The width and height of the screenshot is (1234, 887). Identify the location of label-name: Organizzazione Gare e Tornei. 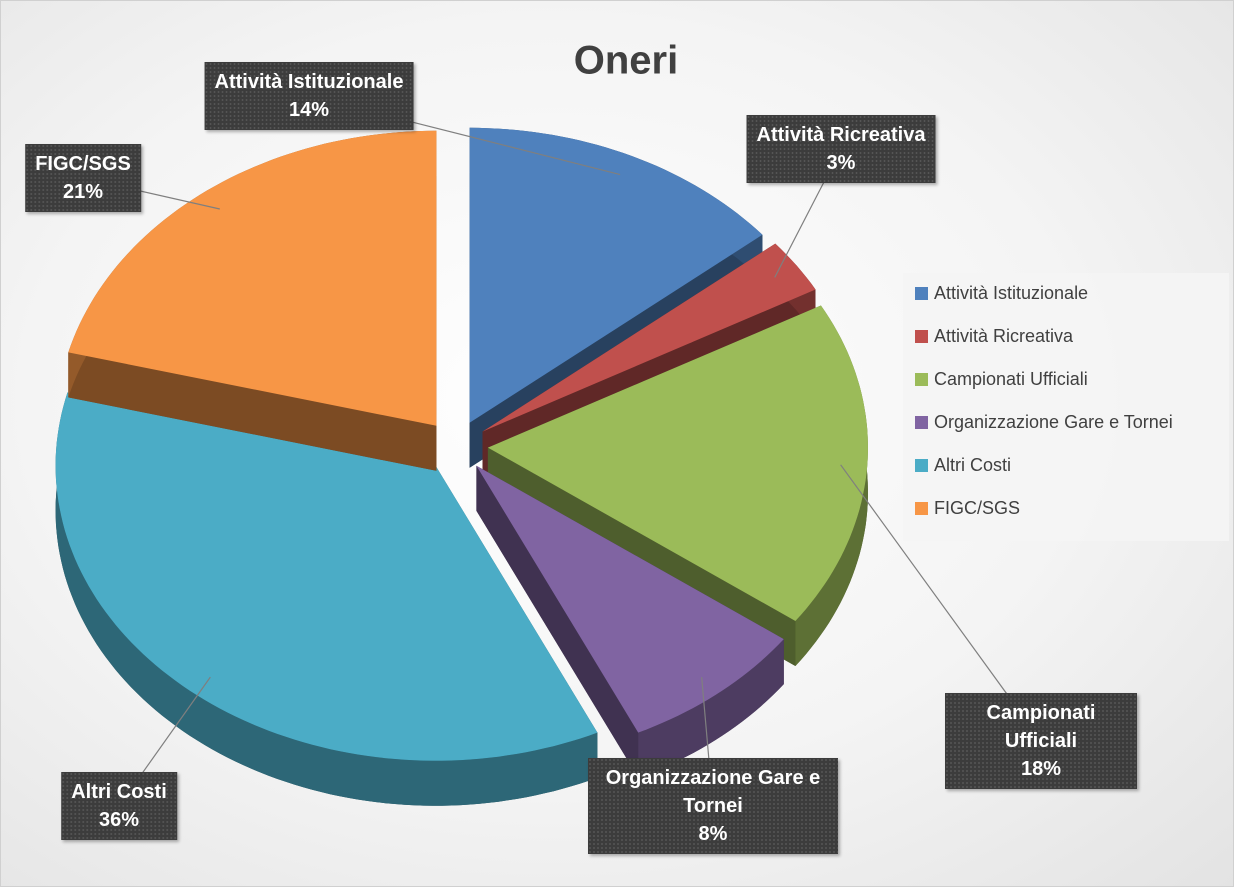
(713, 792).